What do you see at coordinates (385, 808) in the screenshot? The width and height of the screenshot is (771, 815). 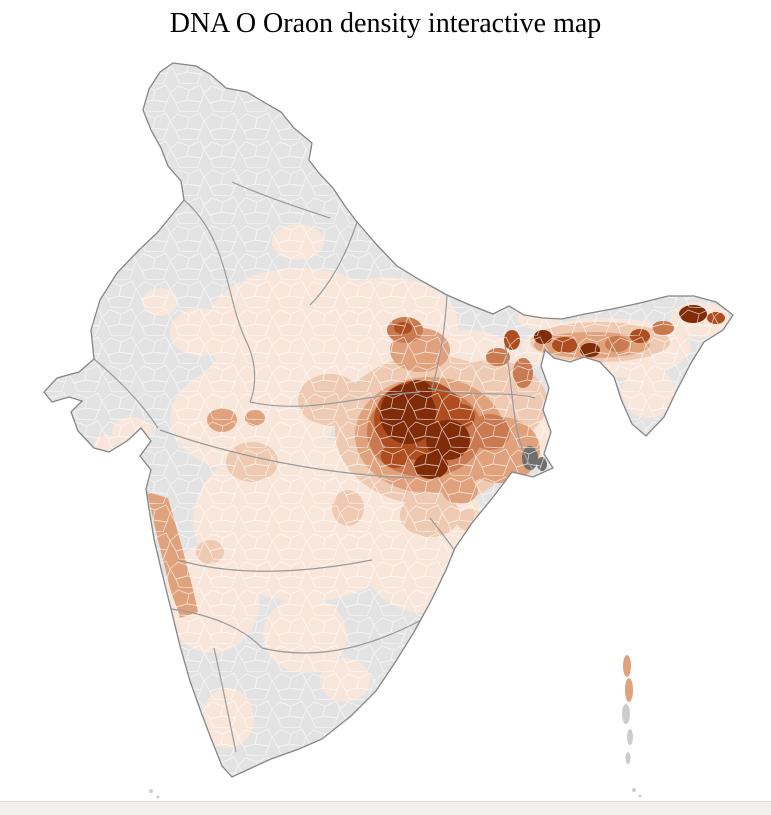 I see `horizontal-scrollbar` at bounding box center [385, 808].